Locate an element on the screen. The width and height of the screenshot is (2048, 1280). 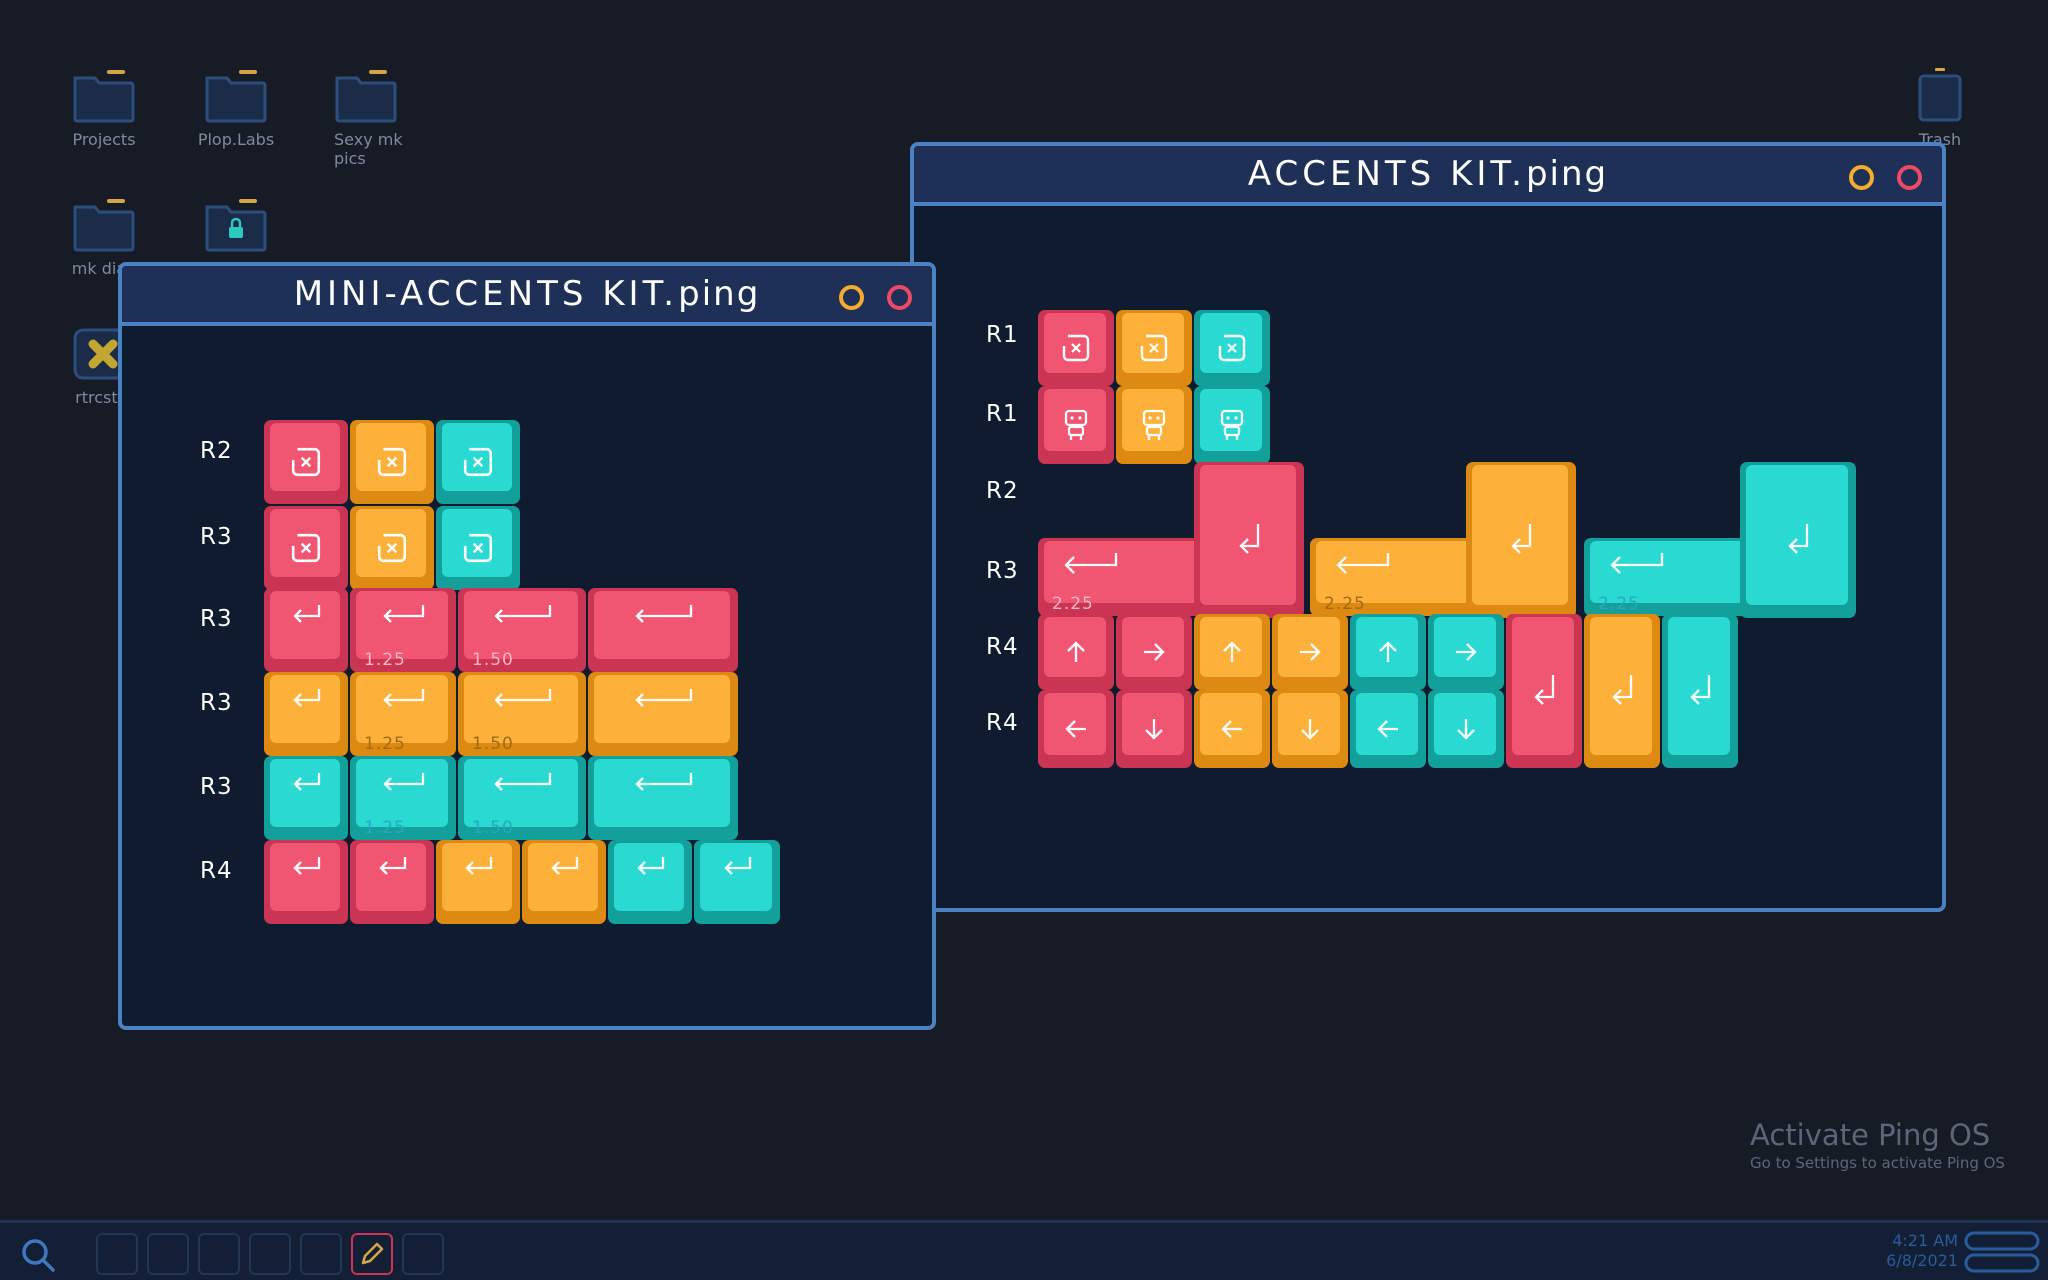
search-button is located at coordinates (38, 1255).